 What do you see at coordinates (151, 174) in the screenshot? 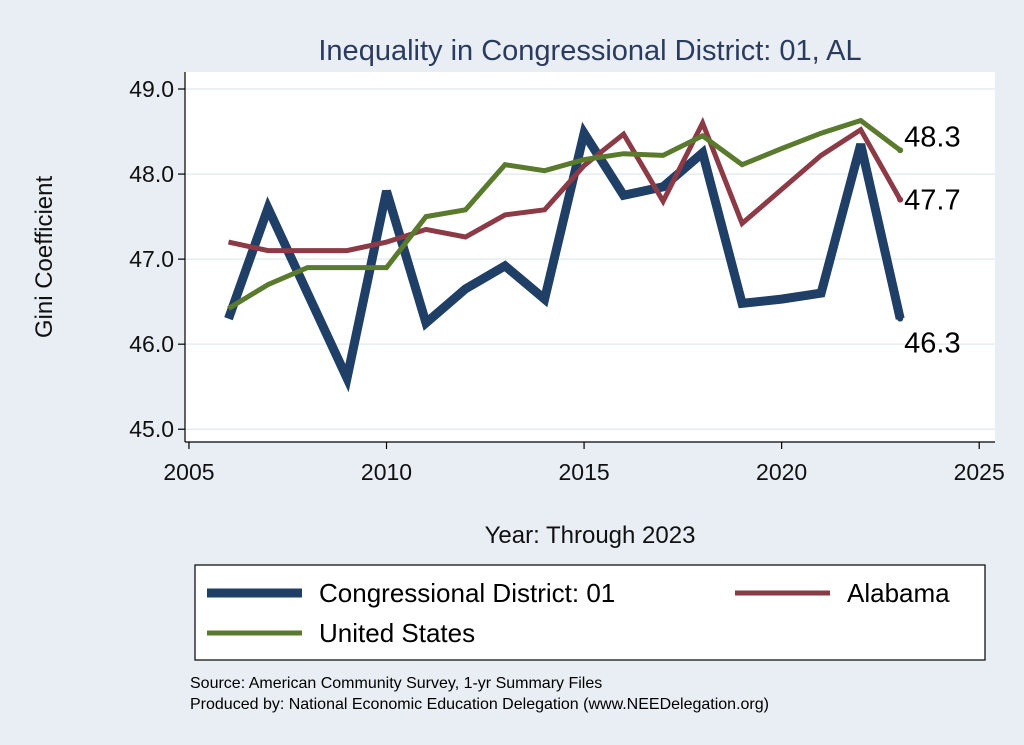
I see `y-tick-label: 48.0` at bounding box center [151, 174].